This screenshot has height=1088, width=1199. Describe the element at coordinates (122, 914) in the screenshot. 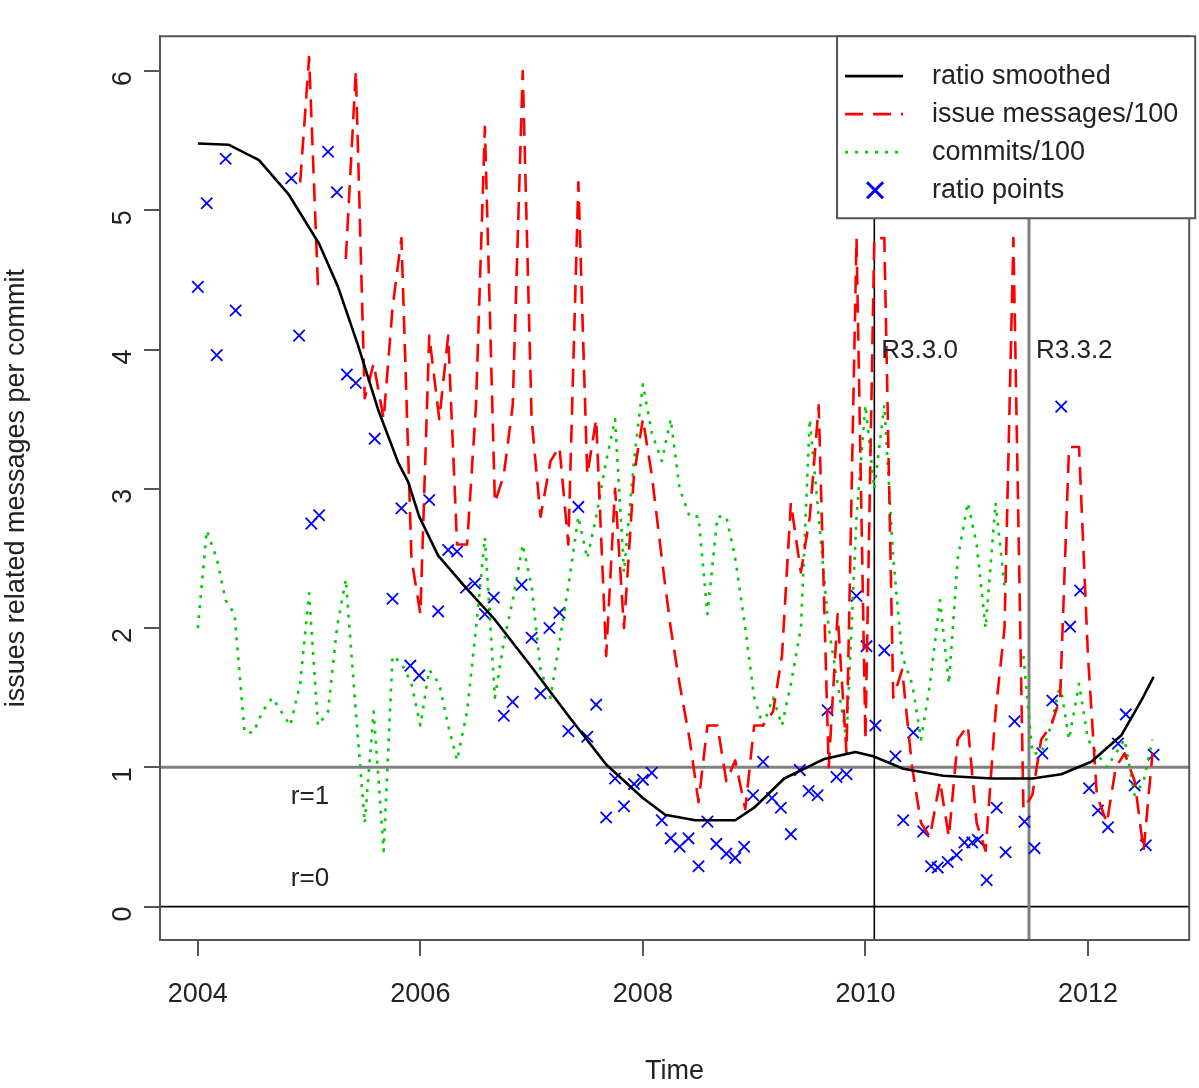

I see `y-tick-label: 0` at that location.